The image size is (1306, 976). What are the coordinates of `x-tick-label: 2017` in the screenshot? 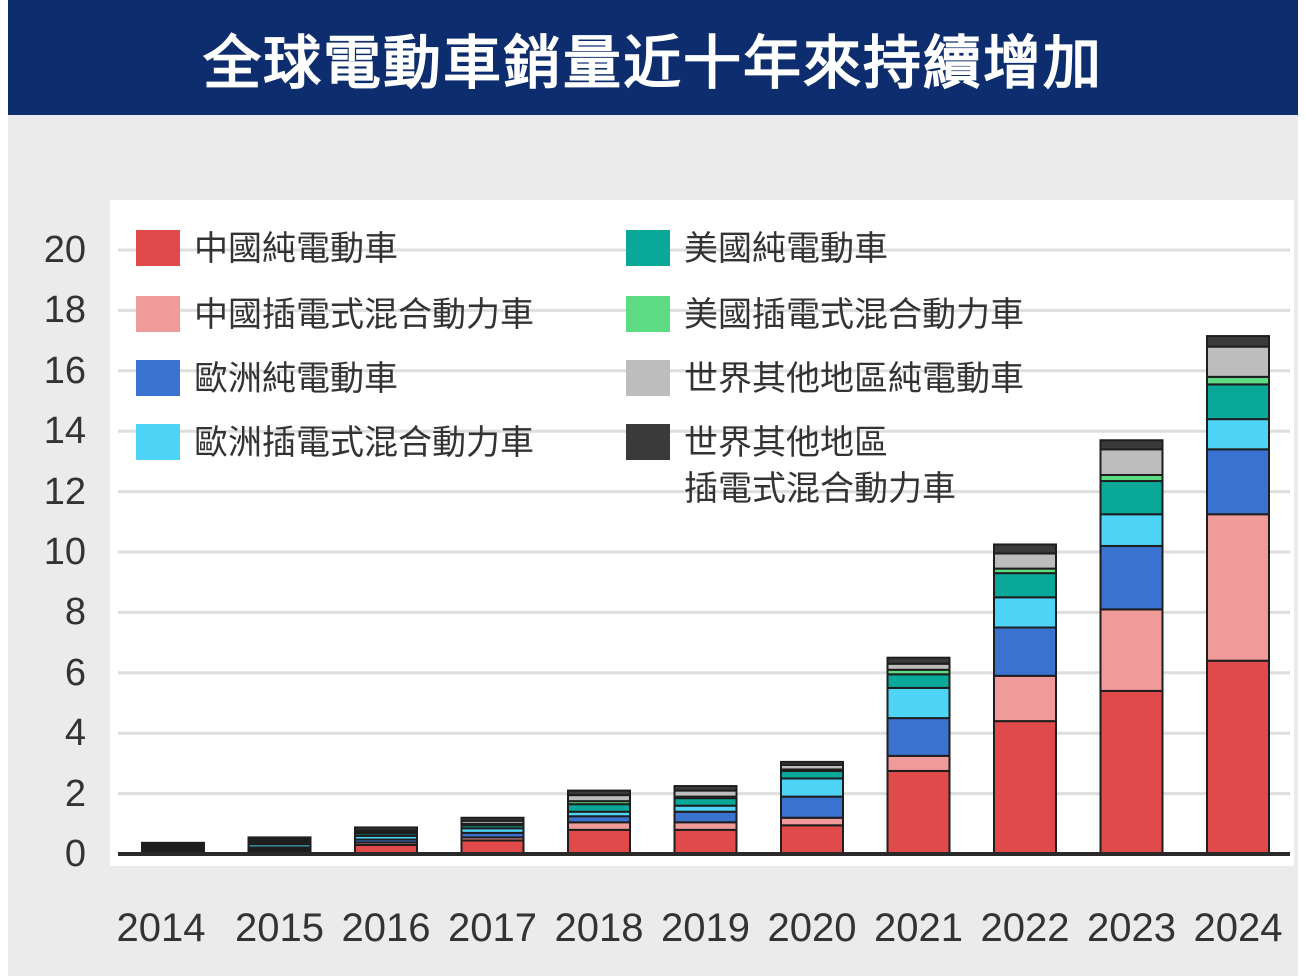 It's located at (492, 928).